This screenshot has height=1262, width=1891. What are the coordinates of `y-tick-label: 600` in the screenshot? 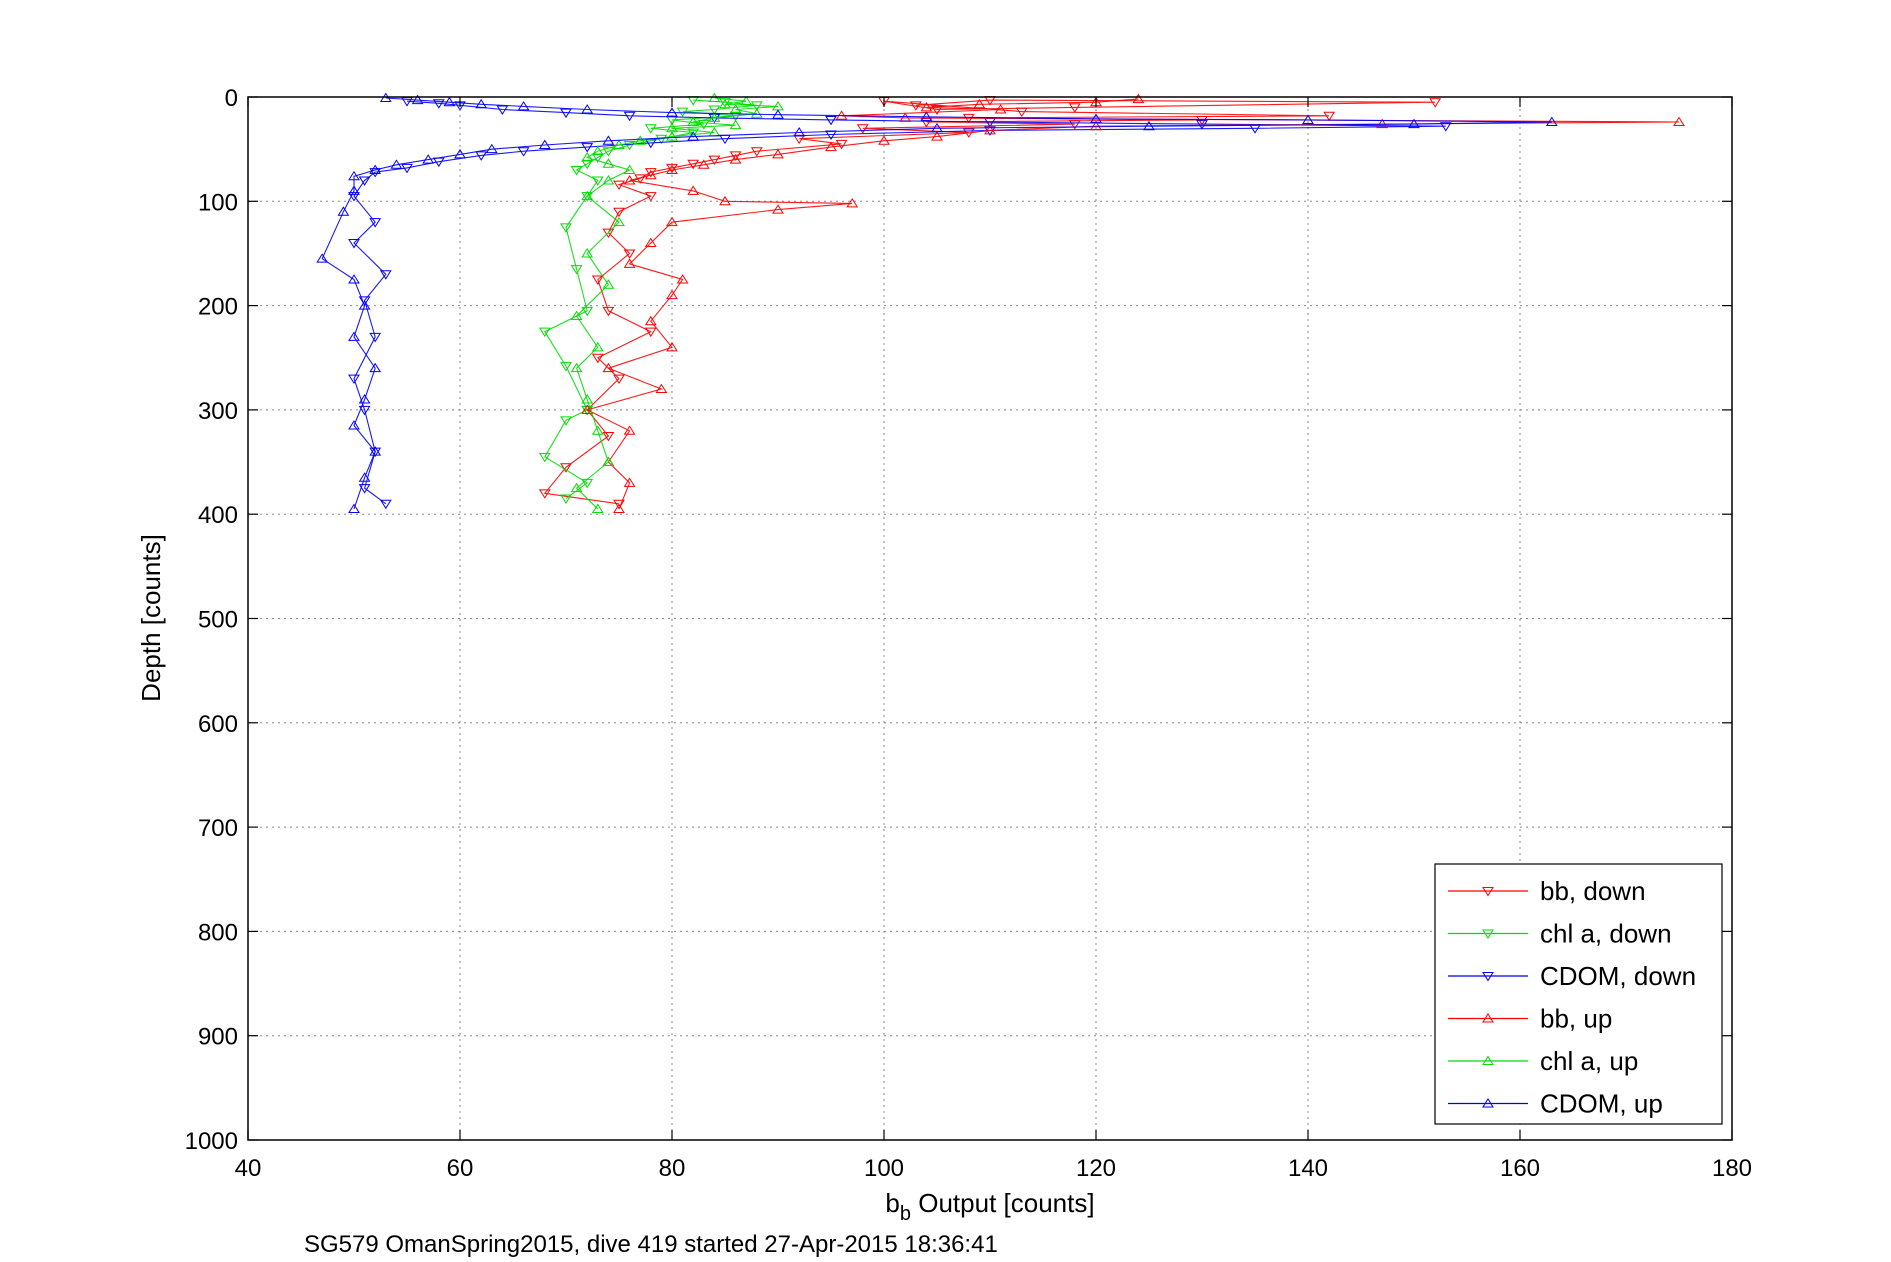 It's located at (218, 724).